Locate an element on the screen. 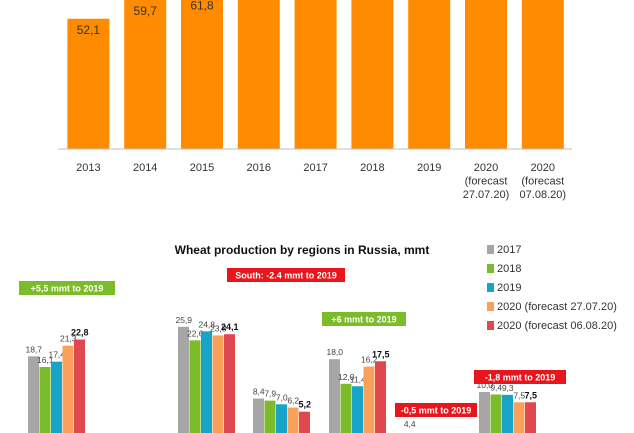 The image size is (634, 433). legend-label: 2019 is located at coordinates (509, 288).